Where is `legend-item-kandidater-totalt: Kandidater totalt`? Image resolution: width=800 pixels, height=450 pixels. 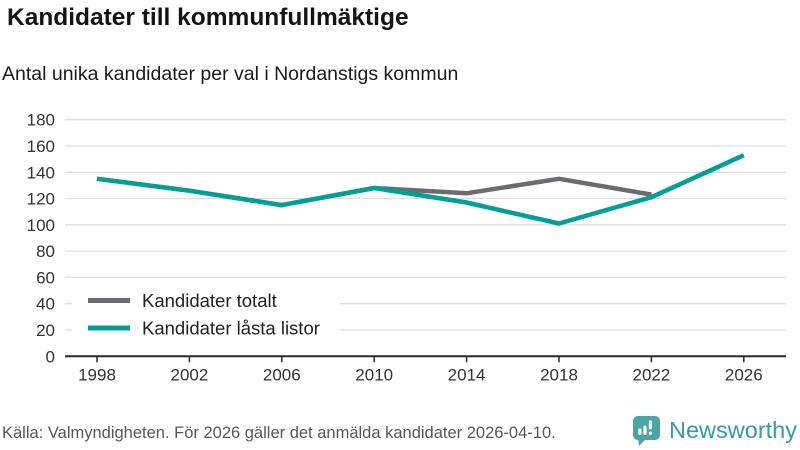 legend-item-kandidater-totalt: Kandidater totalt is located at coordinates (182, 300).